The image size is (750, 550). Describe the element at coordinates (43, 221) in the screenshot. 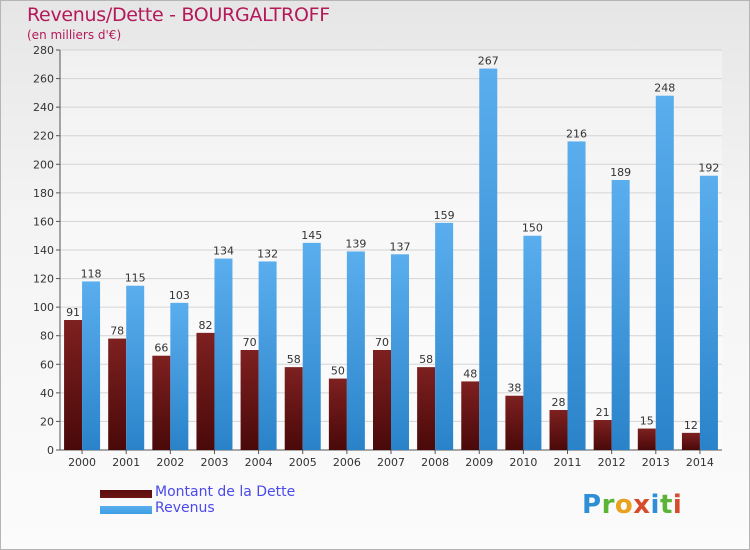

I see `y-tick-label: 160` at that location.